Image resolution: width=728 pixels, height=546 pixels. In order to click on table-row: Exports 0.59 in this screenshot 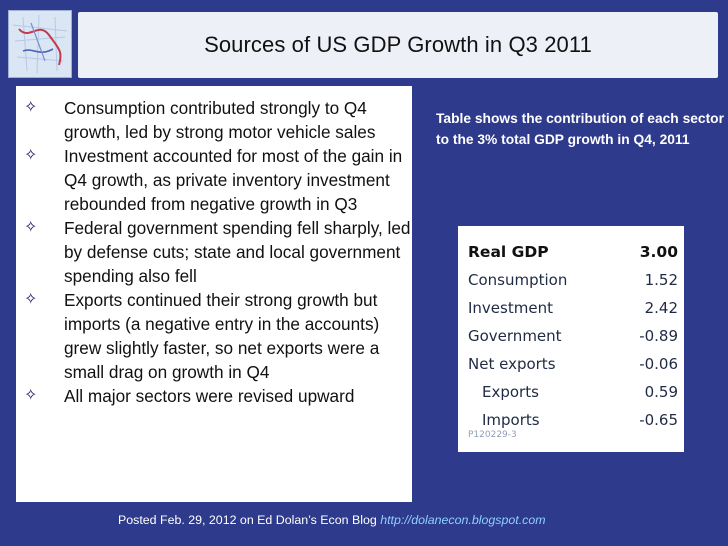, I will do `click(573, 392)`.